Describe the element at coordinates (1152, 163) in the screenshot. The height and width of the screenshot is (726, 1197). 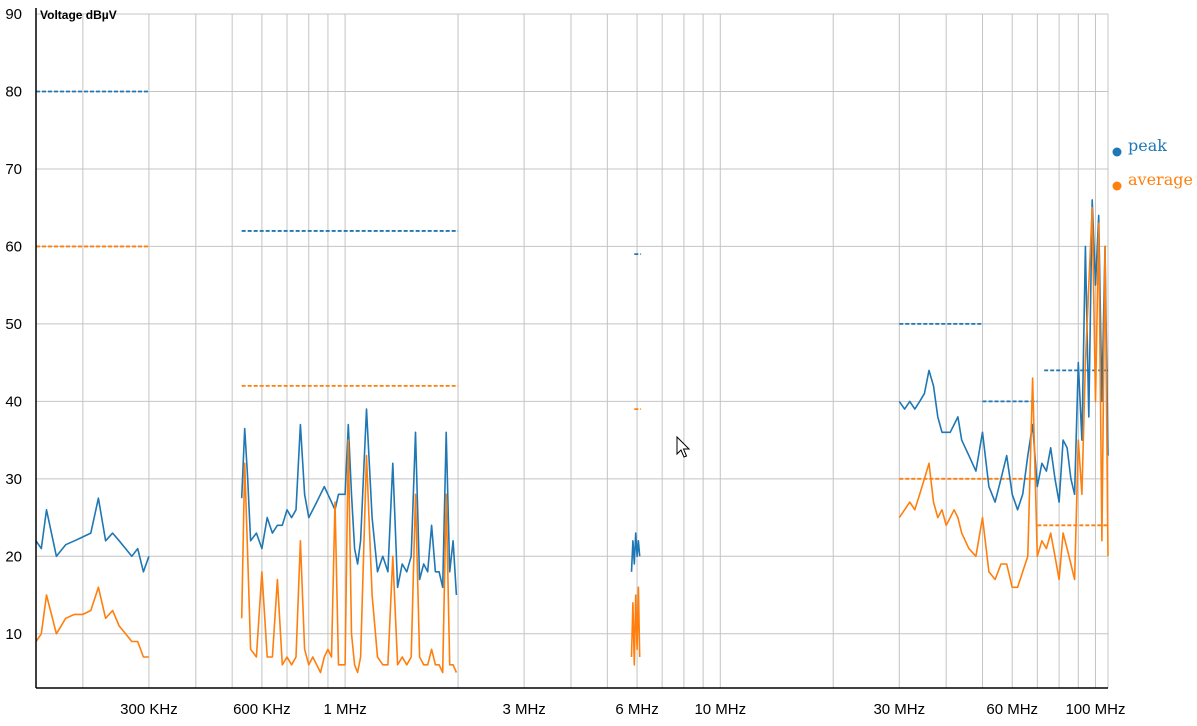
I see `legend: peak average` at that location.